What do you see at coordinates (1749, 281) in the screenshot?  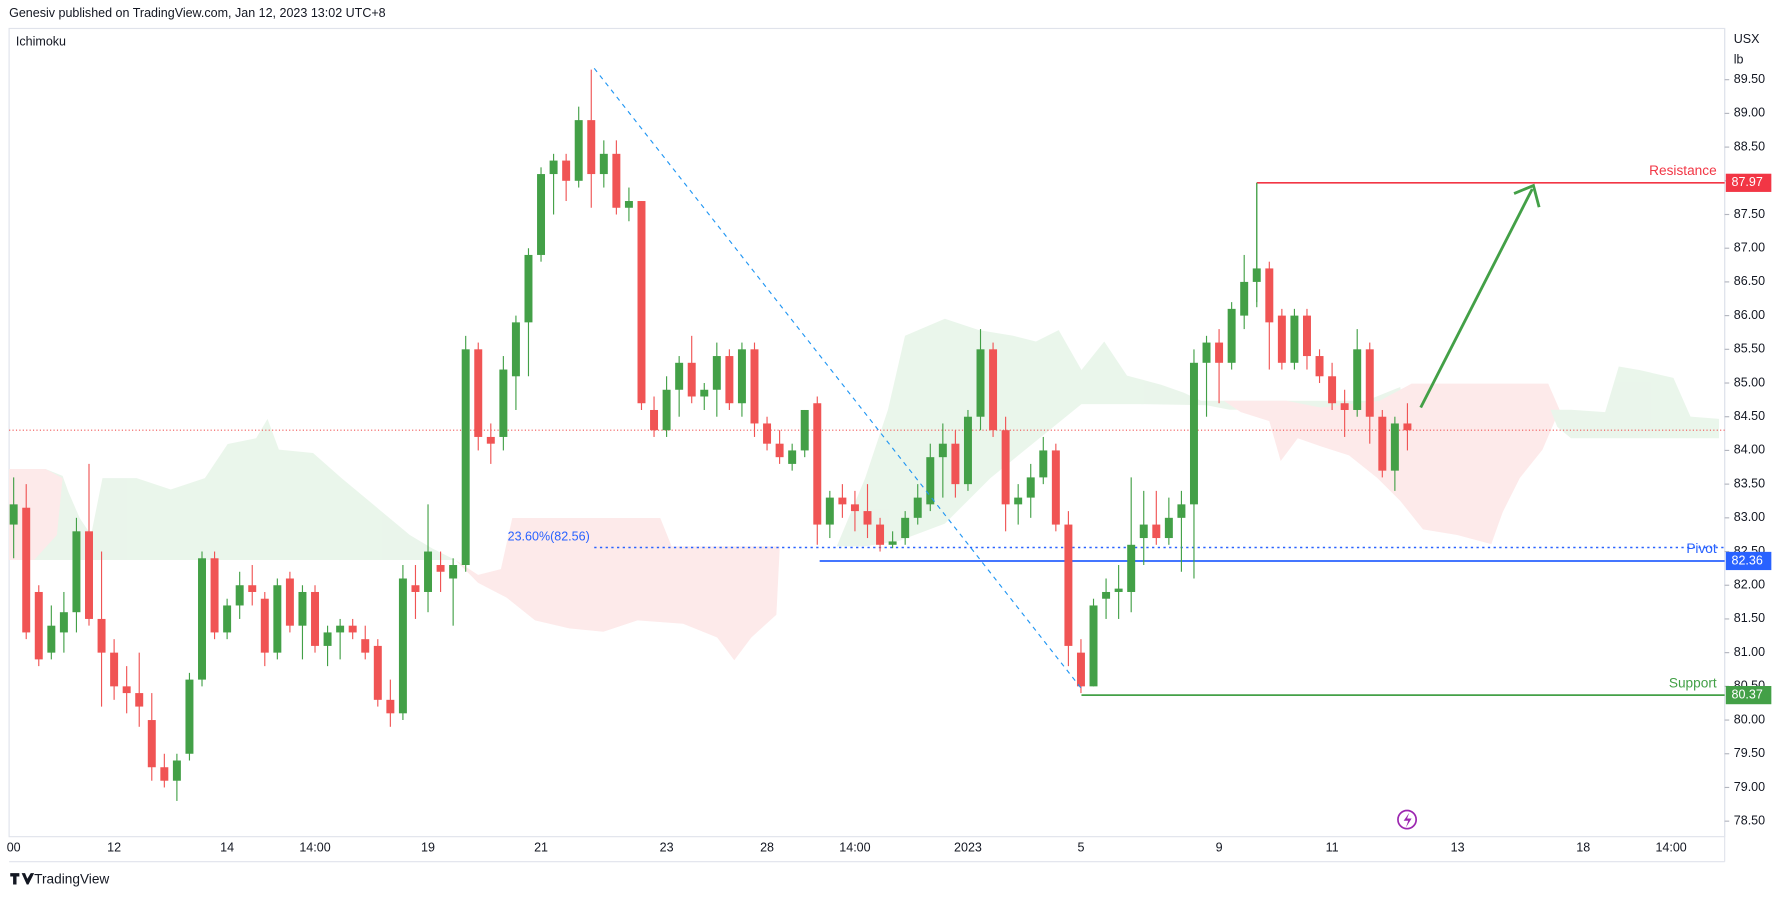 I see `y-tick-label: 86.50` at bounding box center [1749, 281].